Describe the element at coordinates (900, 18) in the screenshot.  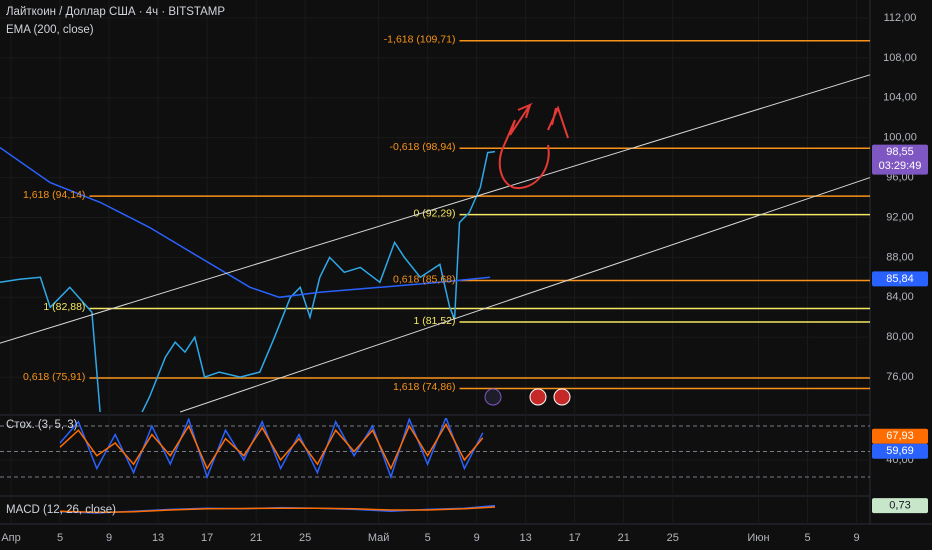
I see `y-tick-label: 112,00` at that location.